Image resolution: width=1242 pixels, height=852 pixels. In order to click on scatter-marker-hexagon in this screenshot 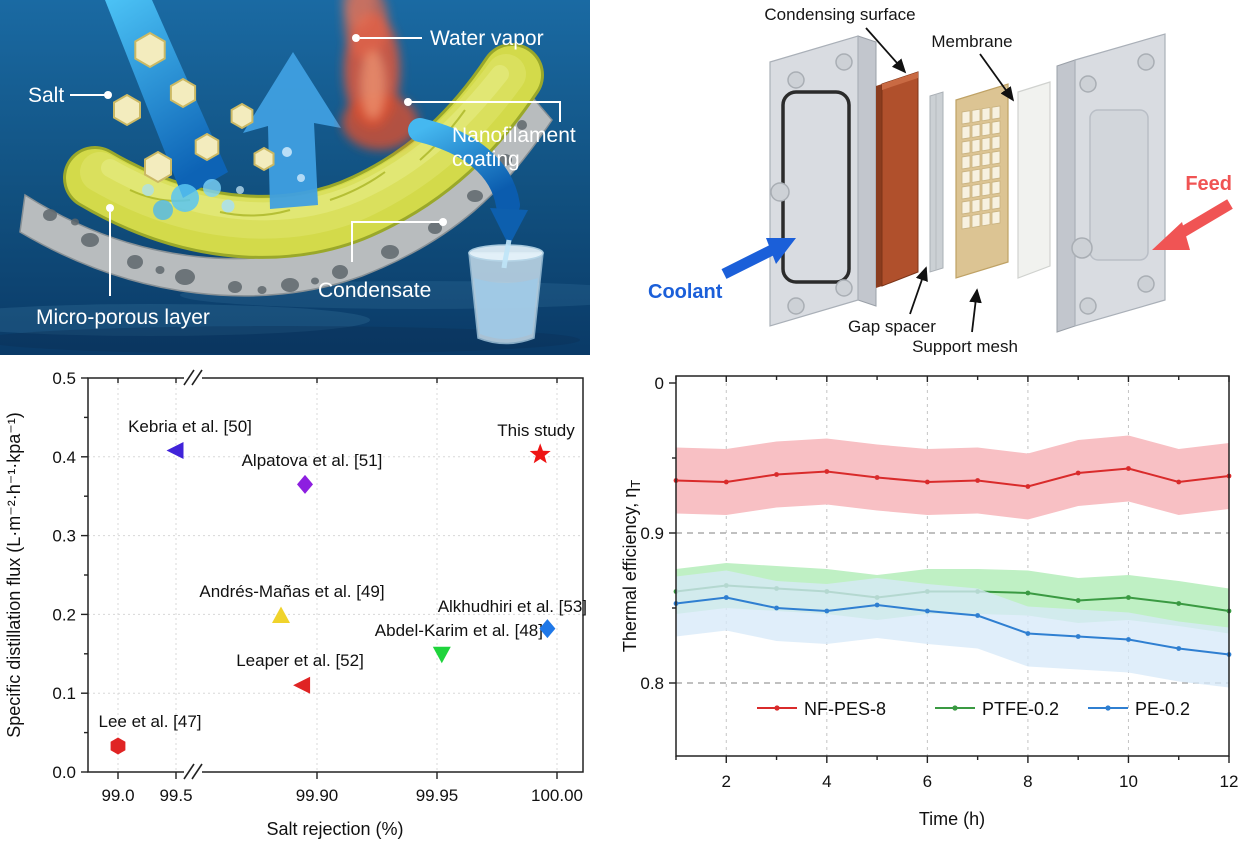, I will do `click(118, 746)`.